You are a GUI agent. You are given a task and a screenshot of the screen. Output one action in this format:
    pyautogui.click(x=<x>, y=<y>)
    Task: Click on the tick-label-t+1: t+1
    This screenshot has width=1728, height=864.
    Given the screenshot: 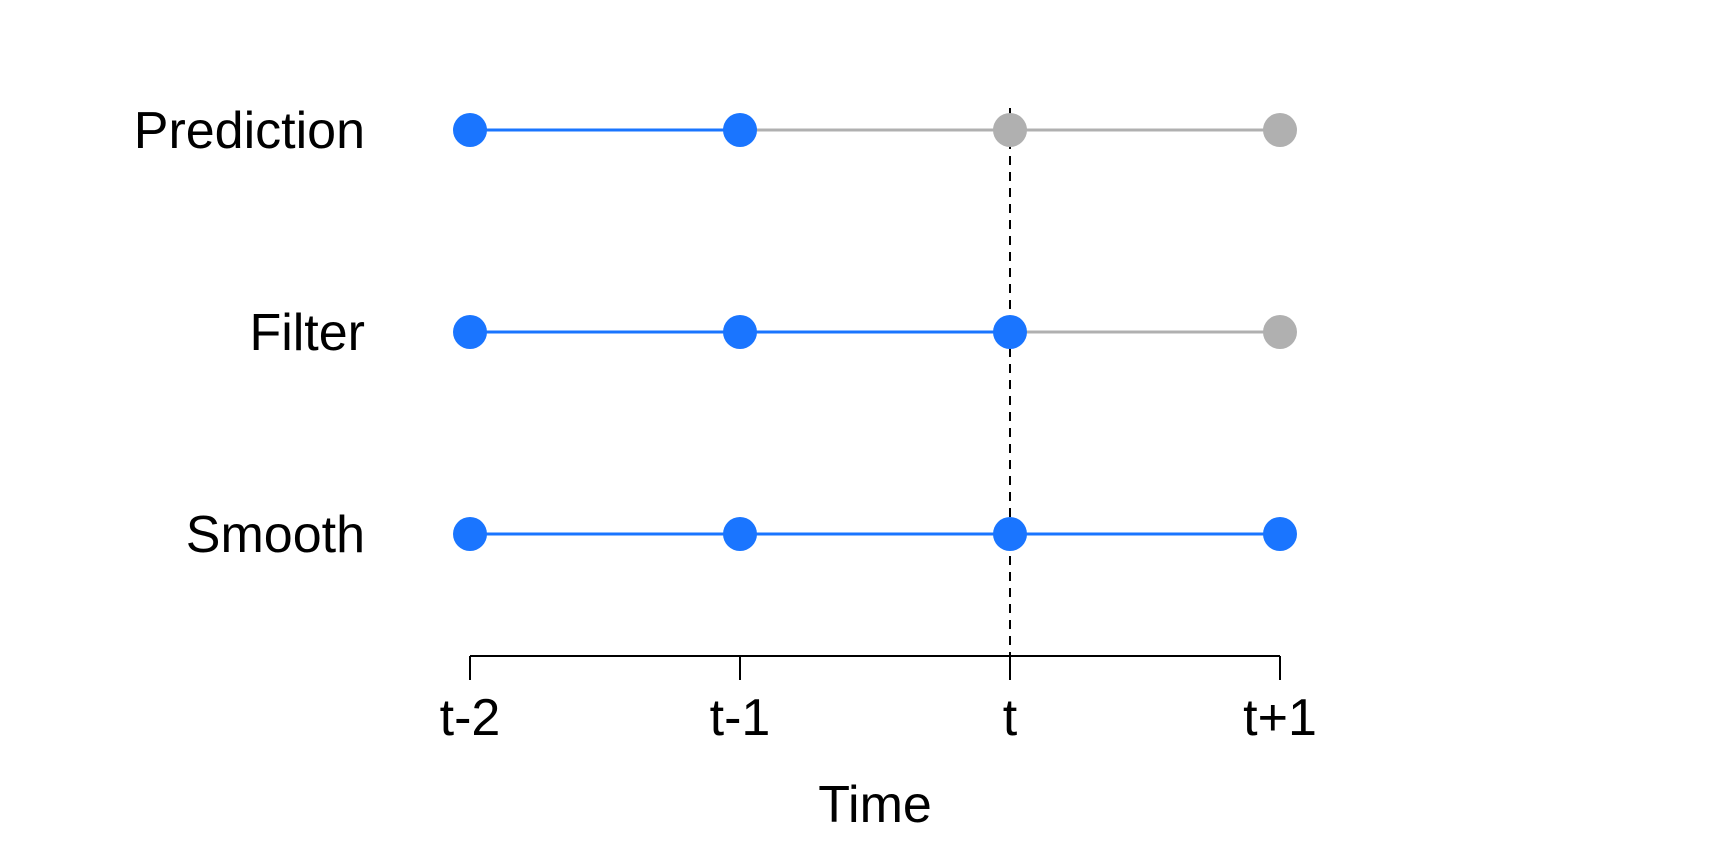 What is the action you would take?
    pyautogui.click(x=1280, y=718)
    